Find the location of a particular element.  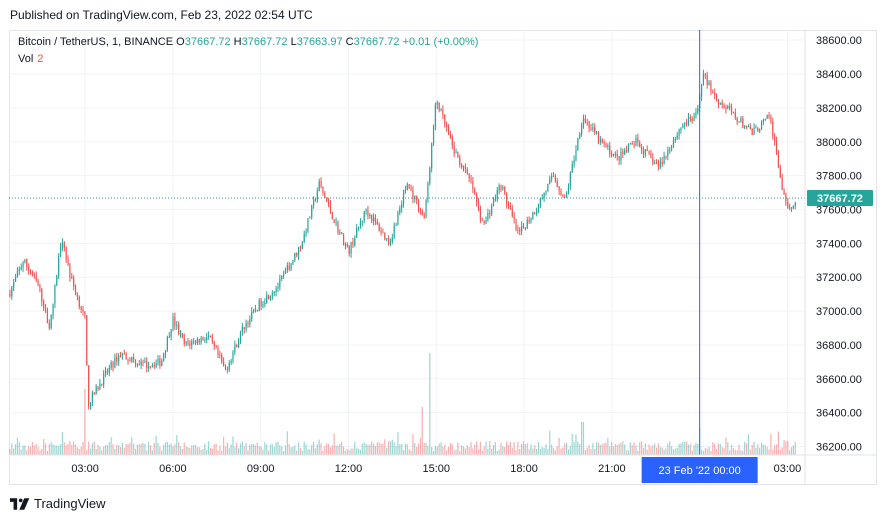

volume-value: 2 is located at coordinates (40, 59).